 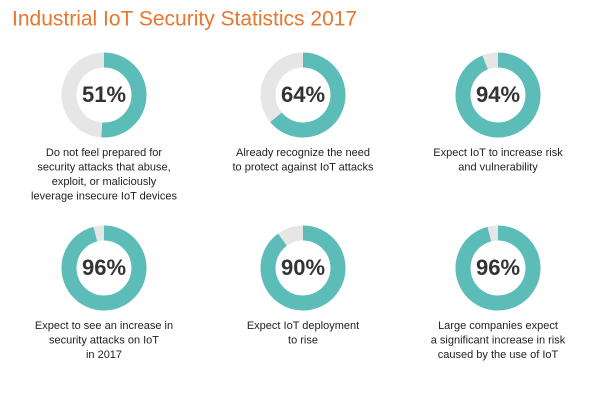 What do you see at coordinates (498, 355) in the screenshot?
I see `caption-line: caused by the use of IoT` at bounding box center [498, 355].